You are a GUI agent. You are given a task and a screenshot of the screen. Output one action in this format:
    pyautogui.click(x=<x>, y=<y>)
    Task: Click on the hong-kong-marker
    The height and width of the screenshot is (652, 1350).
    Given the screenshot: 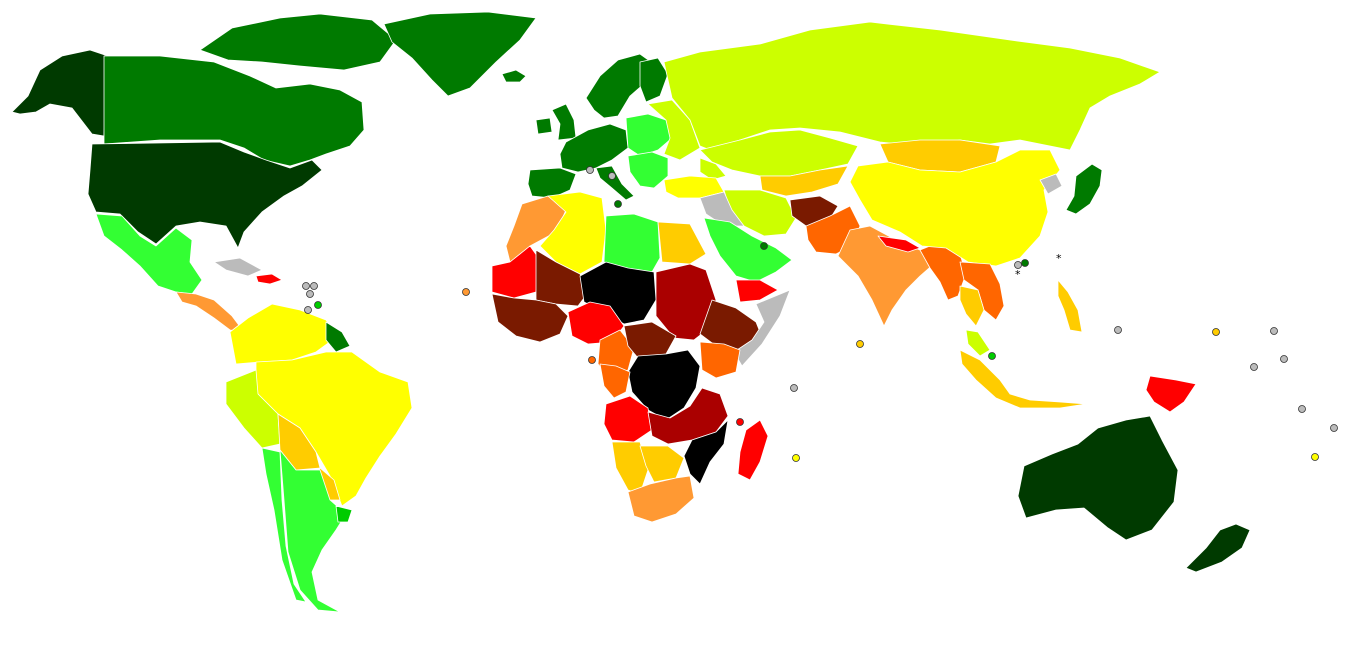 What is the action you would take?
    pyautogui.click(x=1018, y=265)
    